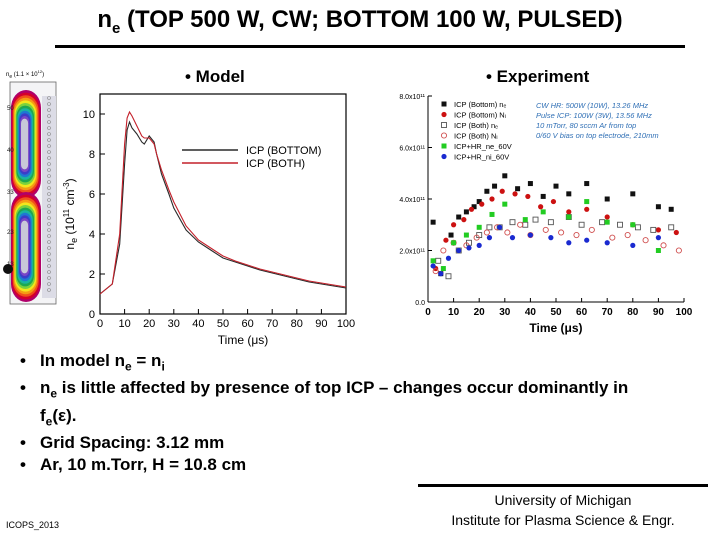 Image resolution: width=720 pixels, height=540 pixels. Describe the element at coordinates (89, 115) in the screenshot. I see `model-y-tick-label: 10` at that location.